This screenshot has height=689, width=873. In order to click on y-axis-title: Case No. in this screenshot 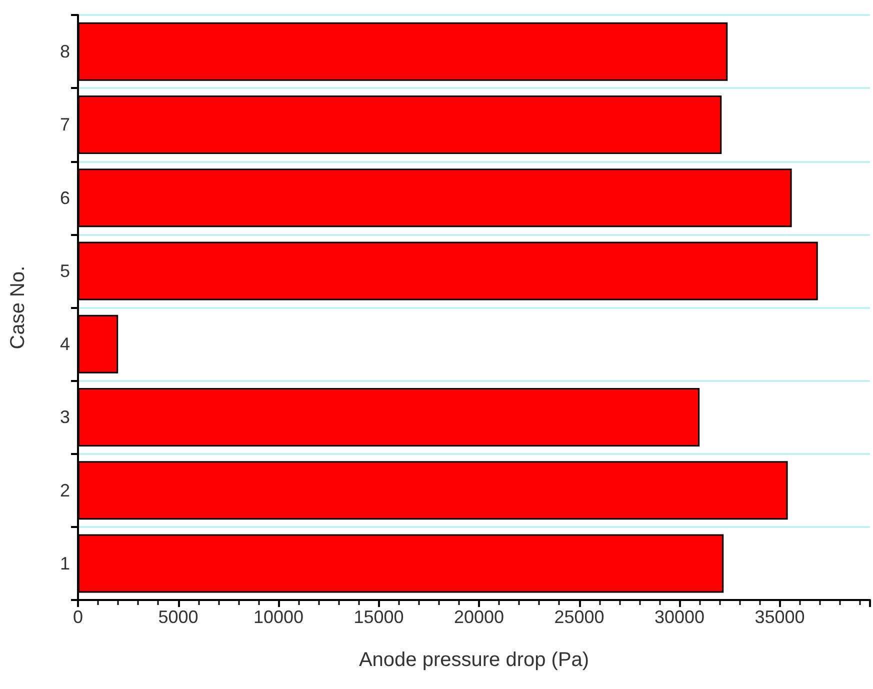, I will do `click(18, 308)`.